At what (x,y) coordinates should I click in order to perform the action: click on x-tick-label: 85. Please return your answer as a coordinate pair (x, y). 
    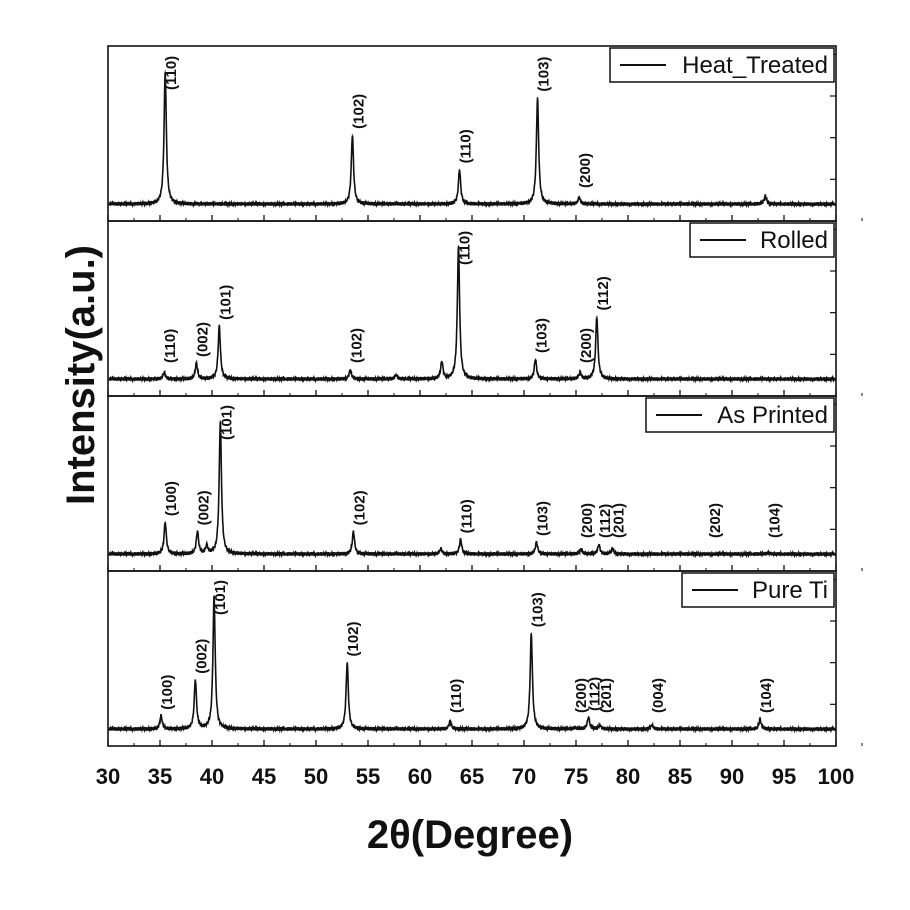
    Looking at the image, I should click on (680, 776).